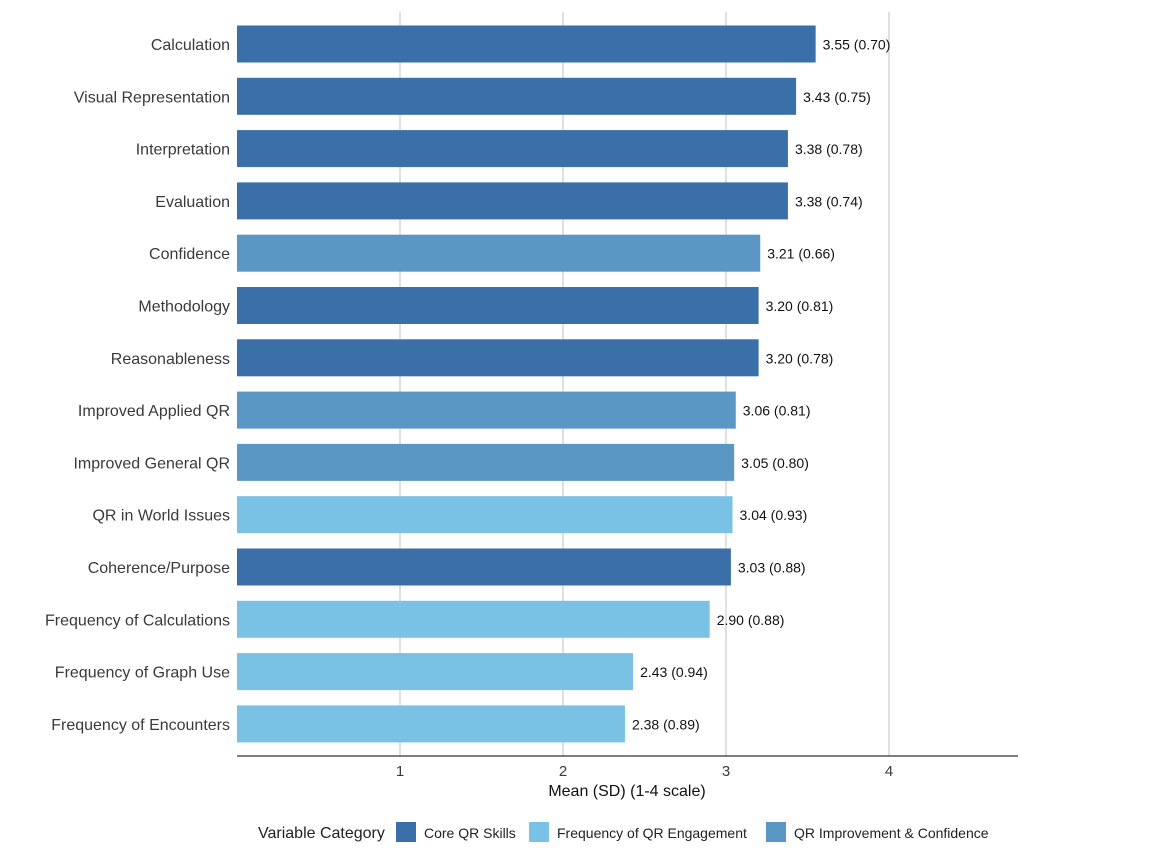 The height and width of the screenshot is (864, 1152). I want to click on bar-visual-representation, so click(517, 96).